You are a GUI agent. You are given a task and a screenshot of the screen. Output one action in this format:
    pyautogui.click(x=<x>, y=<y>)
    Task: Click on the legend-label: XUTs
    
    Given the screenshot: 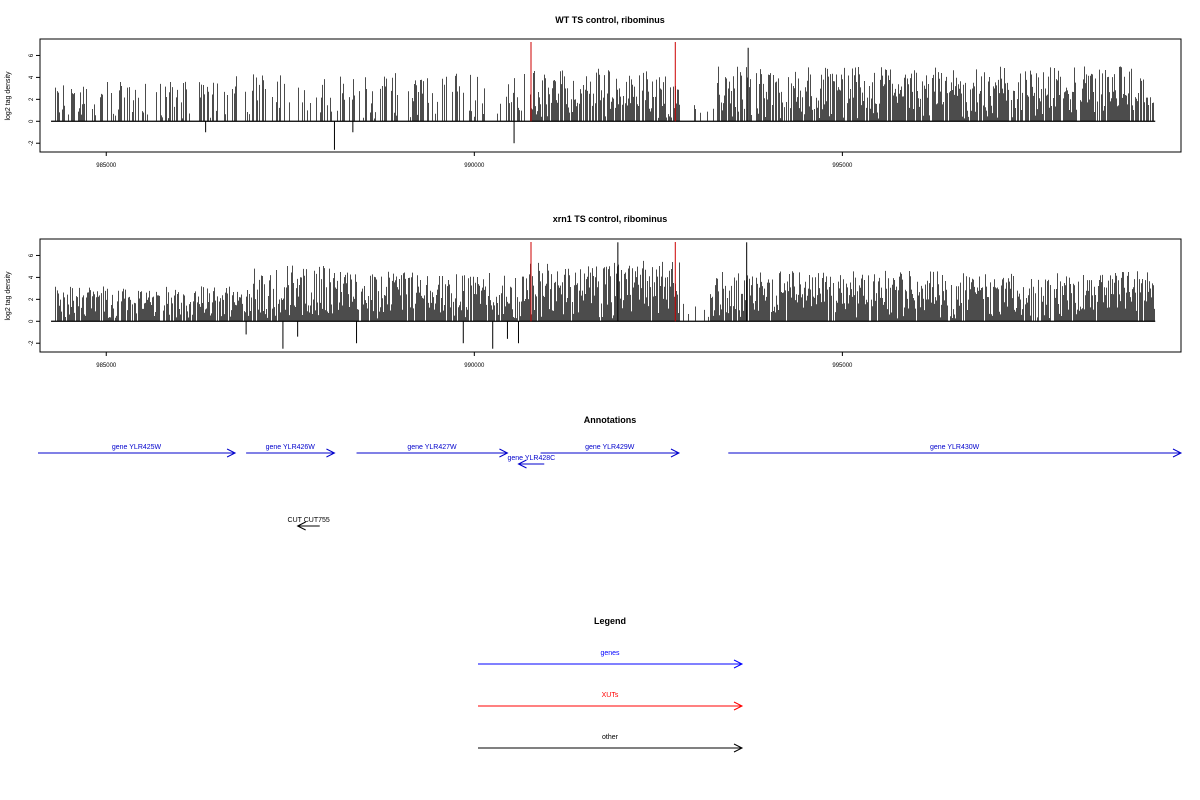 What is the action you would take?
    pyautogui.click(x=610, y=695)
    